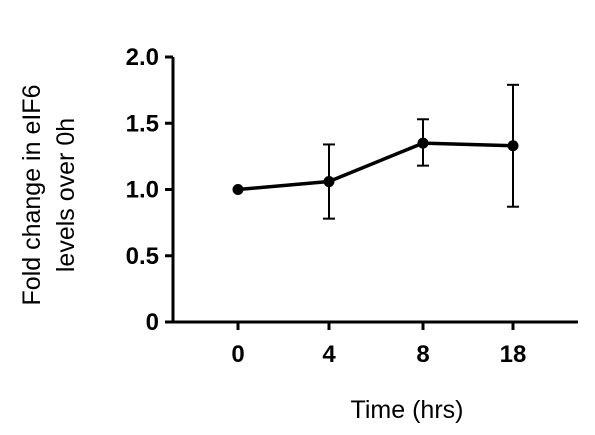 This screenshot has height=435, width=595. Describe the element at coordinates (142, 190) in the screenshot. I see `y-tick-label: 1.0` at that location.